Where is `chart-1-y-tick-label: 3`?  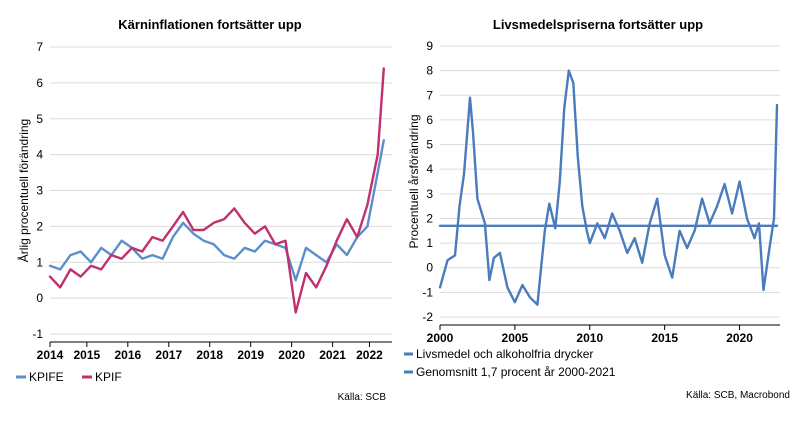
chart-1-y-tick-label: 3 is located at coordinates (39, 191).